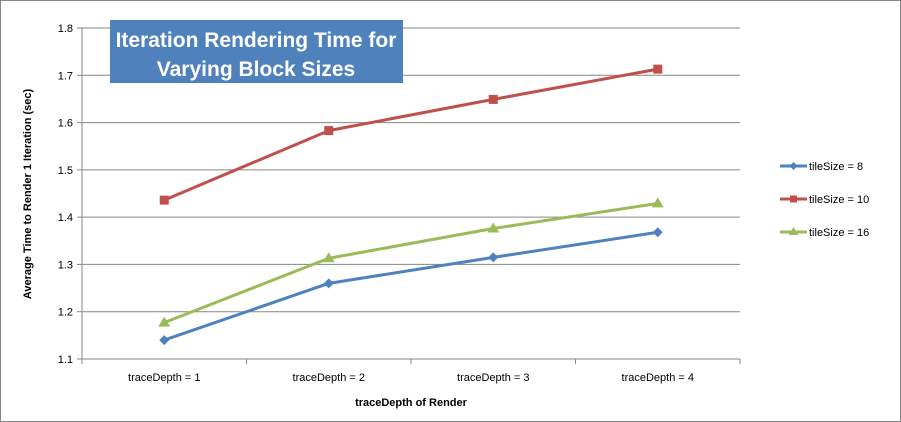 The image size is (901, 422). I want to click on series-line, so click(410, 286).